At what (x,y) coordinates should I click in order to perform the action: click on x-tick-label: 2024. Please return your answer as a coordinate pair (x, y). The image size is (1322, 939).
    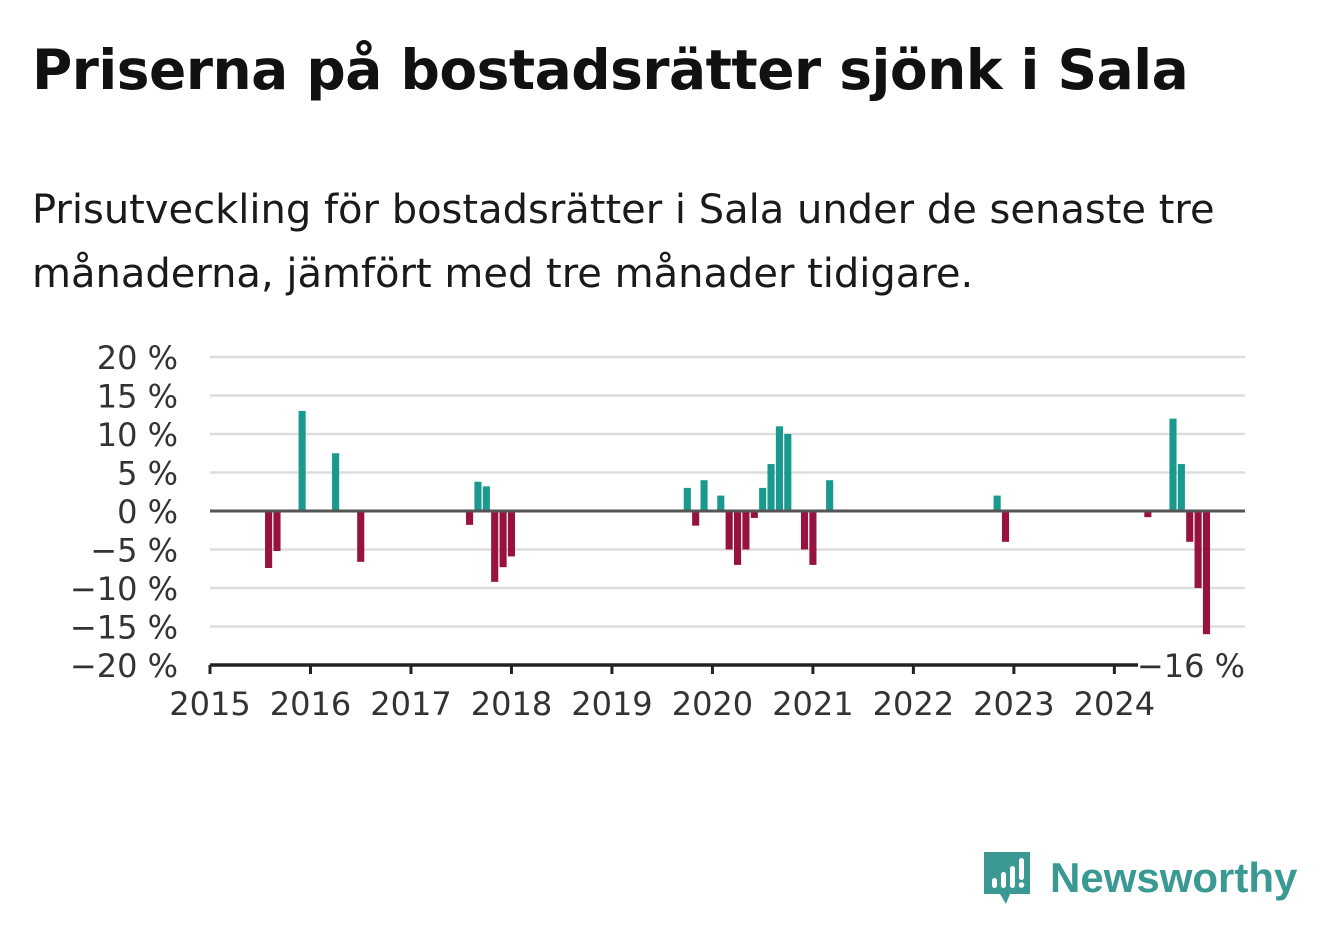
    Looking at the image, I should click on (1114, 704).